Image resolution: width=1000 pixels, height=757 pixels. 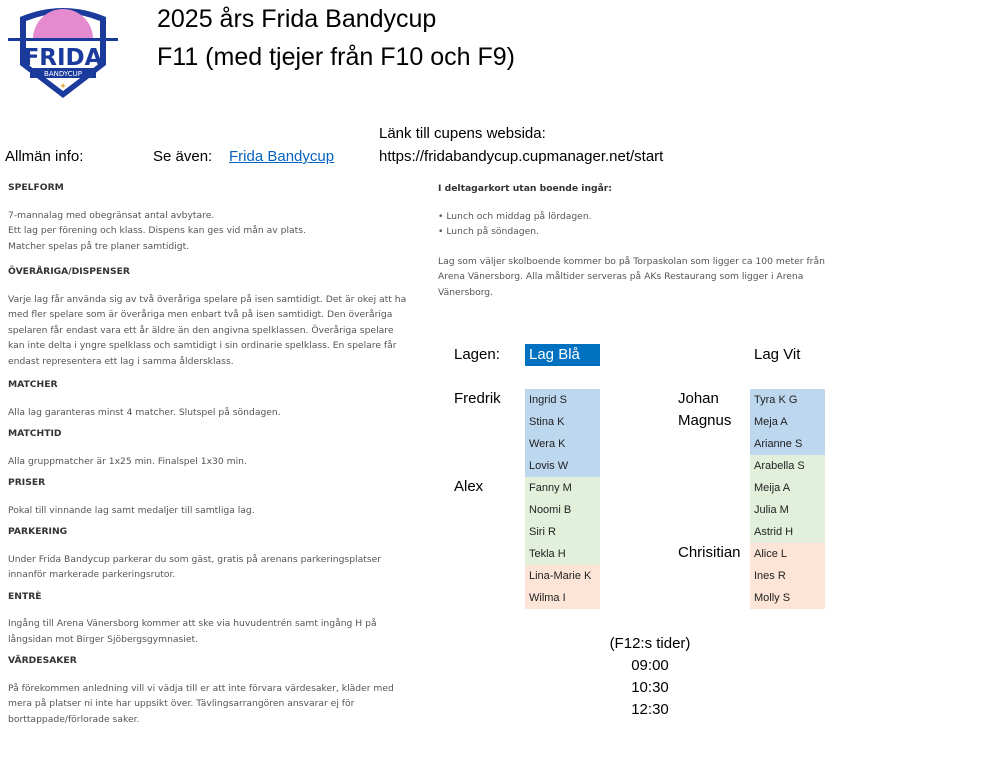 What do you see at coordinates (469, 486) in the screenshot?
I see `coach-name: Alex` at bounding box center [469, 486].